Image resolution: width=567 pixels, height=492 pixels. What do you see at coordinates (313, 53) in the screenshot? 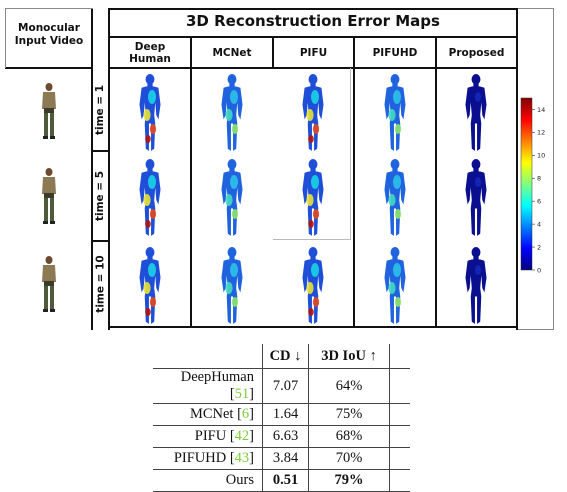
I see `method-header-pifu: PIFU` at bounding box center [313, 53].